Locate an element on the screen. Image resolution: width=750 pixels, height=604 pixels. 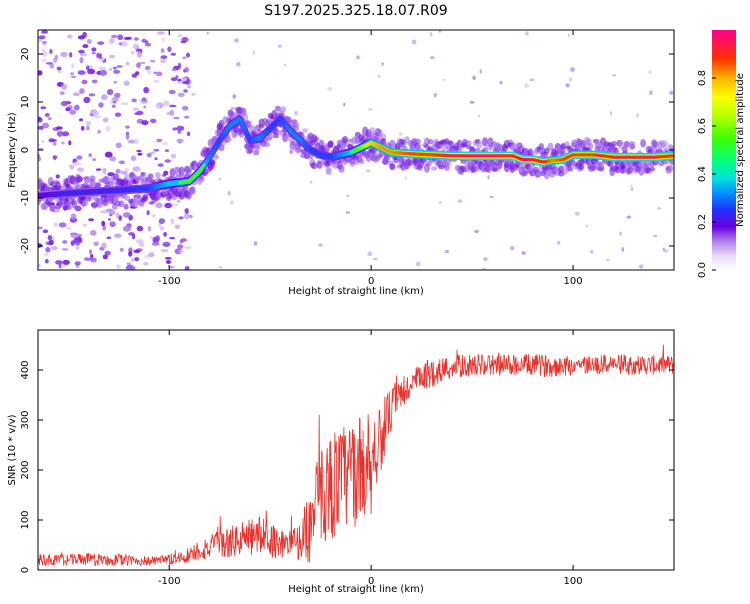
colorbar-tick-label: 0.8 is located at coordinates (702, 78).